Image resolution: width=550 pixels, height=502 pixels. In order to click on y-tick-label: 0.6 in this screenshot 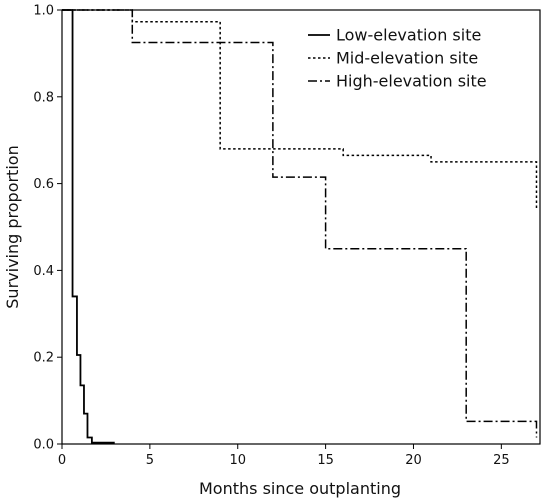, I will do `click(43, 184)`.